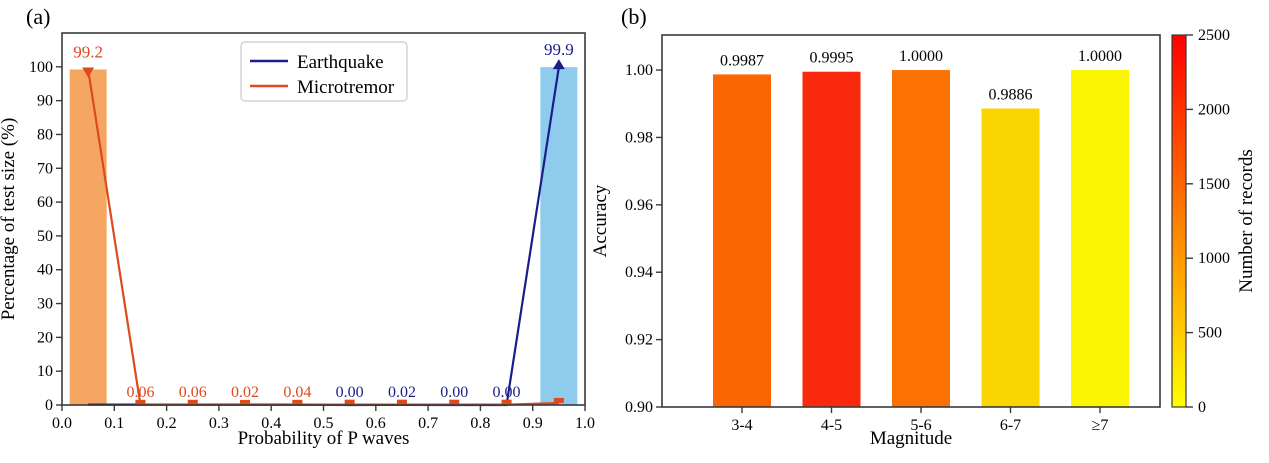  What do you see at coordinates (45, 134) in the screenshot?
I see `a-ytick-label: 80` at bounding box center [45, 134].